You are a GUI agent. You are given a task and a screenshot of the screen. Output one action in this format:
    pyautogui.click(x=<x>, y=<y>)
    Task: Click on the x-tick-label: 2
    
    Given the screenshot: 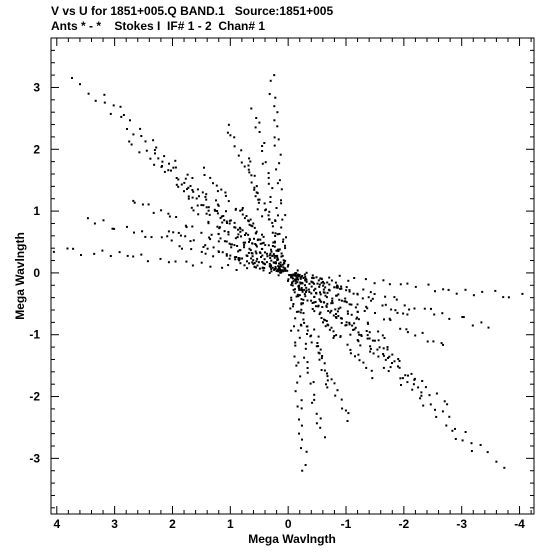 What is the action you would take?
    pyautogui.click(x=172, y=524)
    